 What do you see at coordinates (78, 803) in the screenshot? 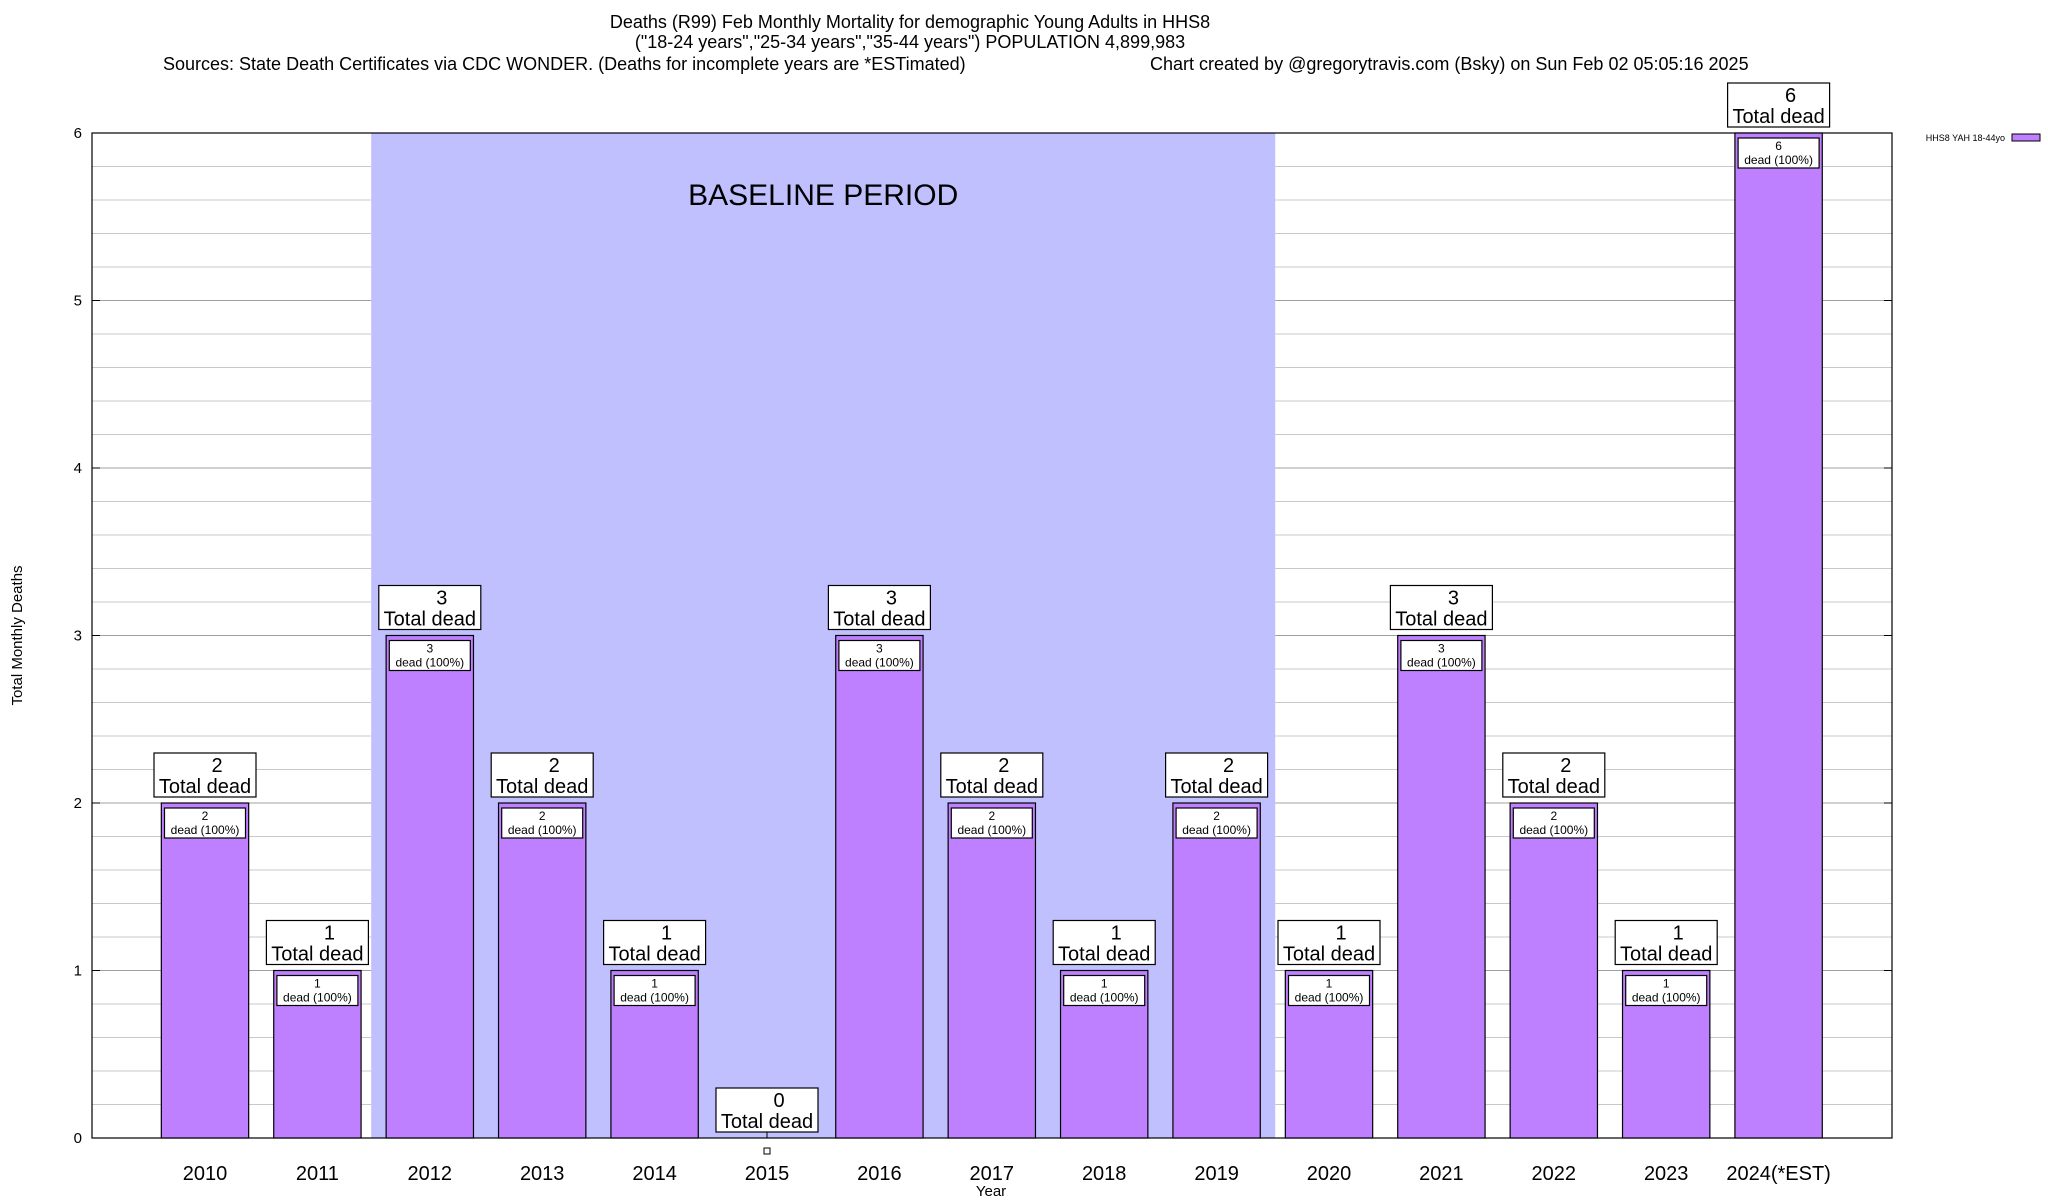
I see `y-tick-label: 2` at bounding box center [78, 803].